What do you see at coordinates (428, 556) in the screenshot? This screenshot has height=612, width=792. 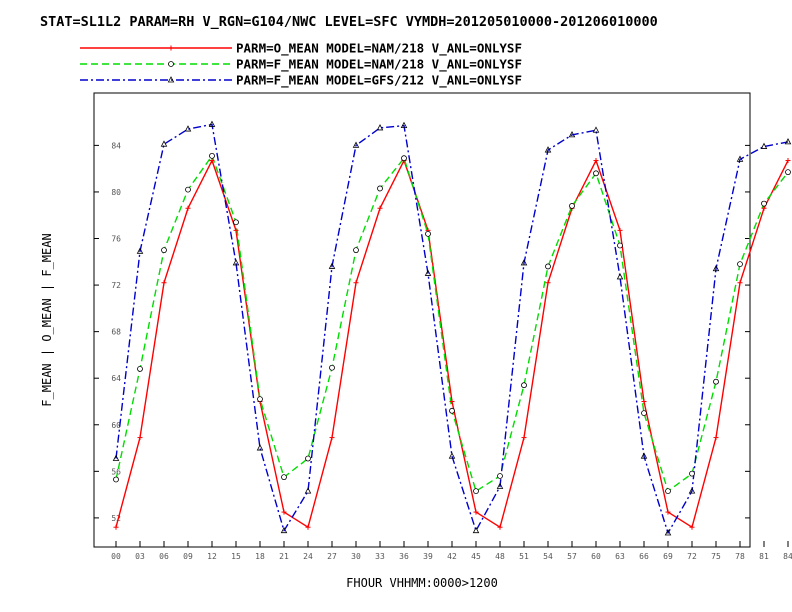 I see `x-tick-label: 39` at bounding box center [428, 556].